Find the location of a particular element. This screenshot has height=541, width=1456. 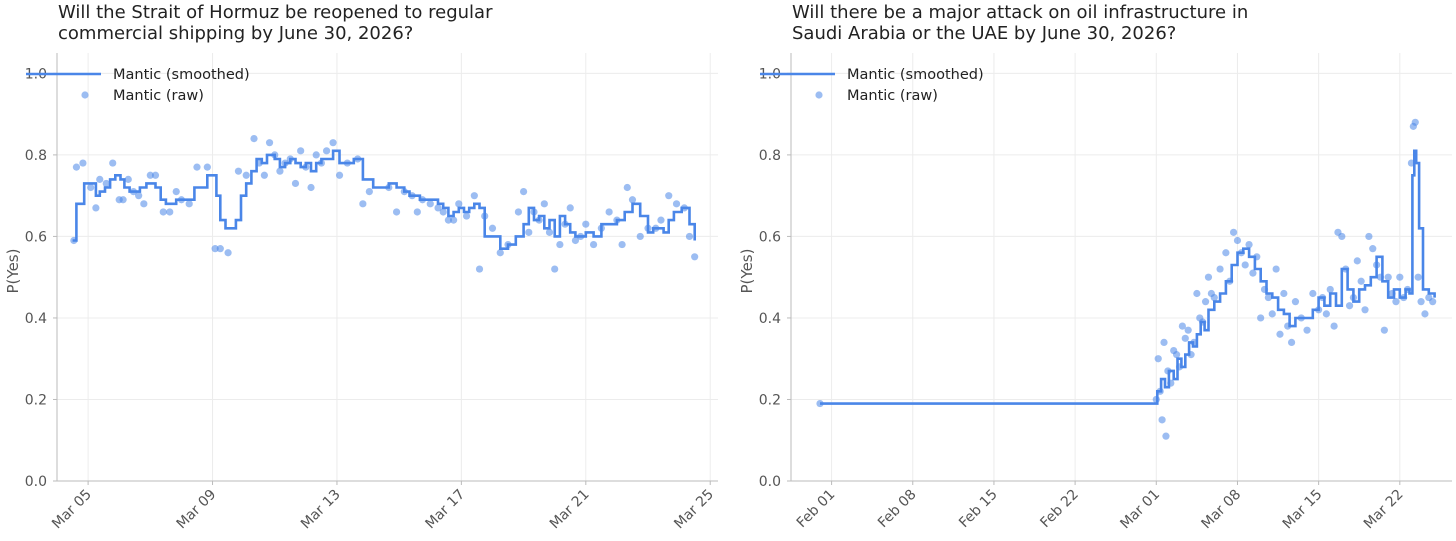

y-tick-label: 0.2 is located at coordinates (770, 400).